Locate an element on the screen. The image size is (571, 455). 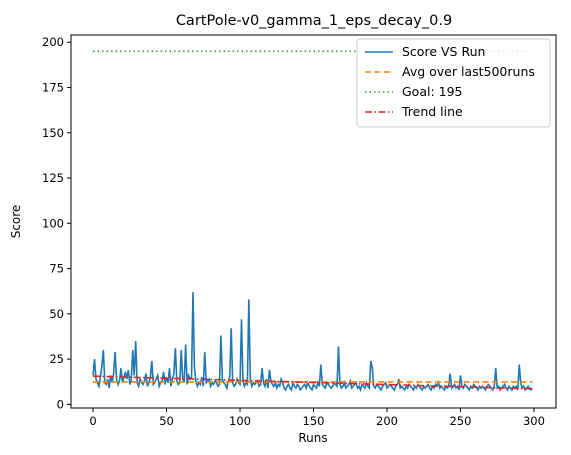
legend-label-3: Trend line is located at coordinates (432, 111).